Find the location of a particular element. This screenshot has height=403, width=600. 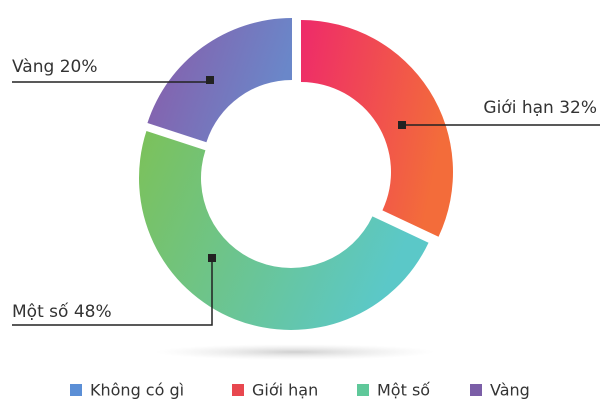

label-name: Một số is located at coordinates (40, 311).